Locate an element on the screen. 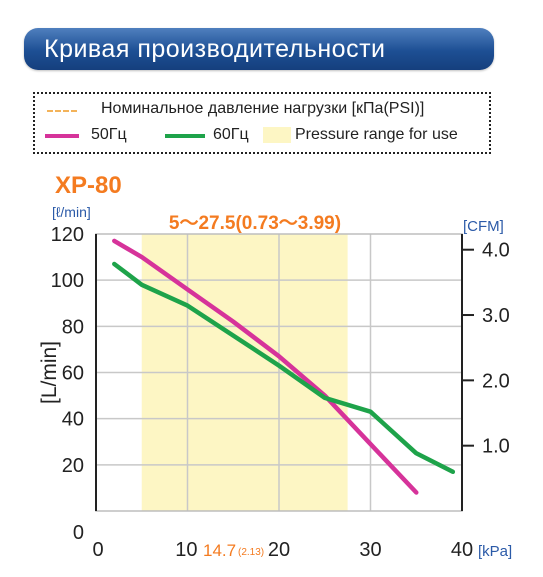  rated-pressure-value: 14.7 is located at coordinates (219, 550).